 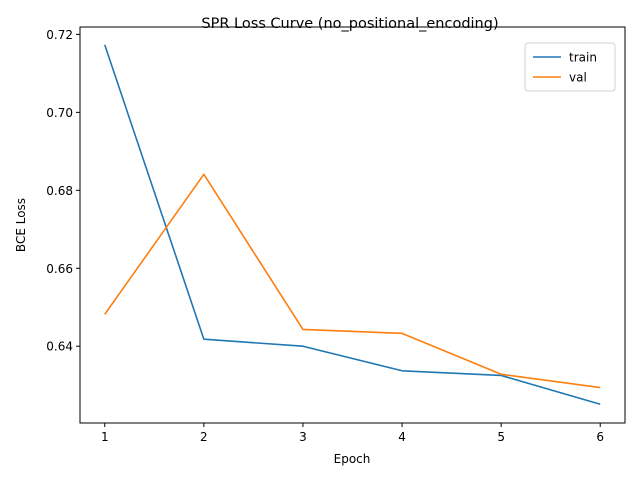 I want to click on chart-title: SPR Loss Curve (no_positional_encoding), so click(x=349, y=24).